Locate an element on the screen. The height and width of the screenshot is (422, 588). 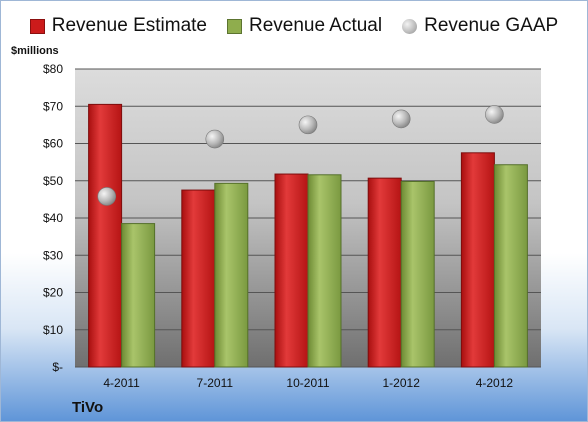
x-tick-label: 10-2011 is located at coordinates (307, 383).